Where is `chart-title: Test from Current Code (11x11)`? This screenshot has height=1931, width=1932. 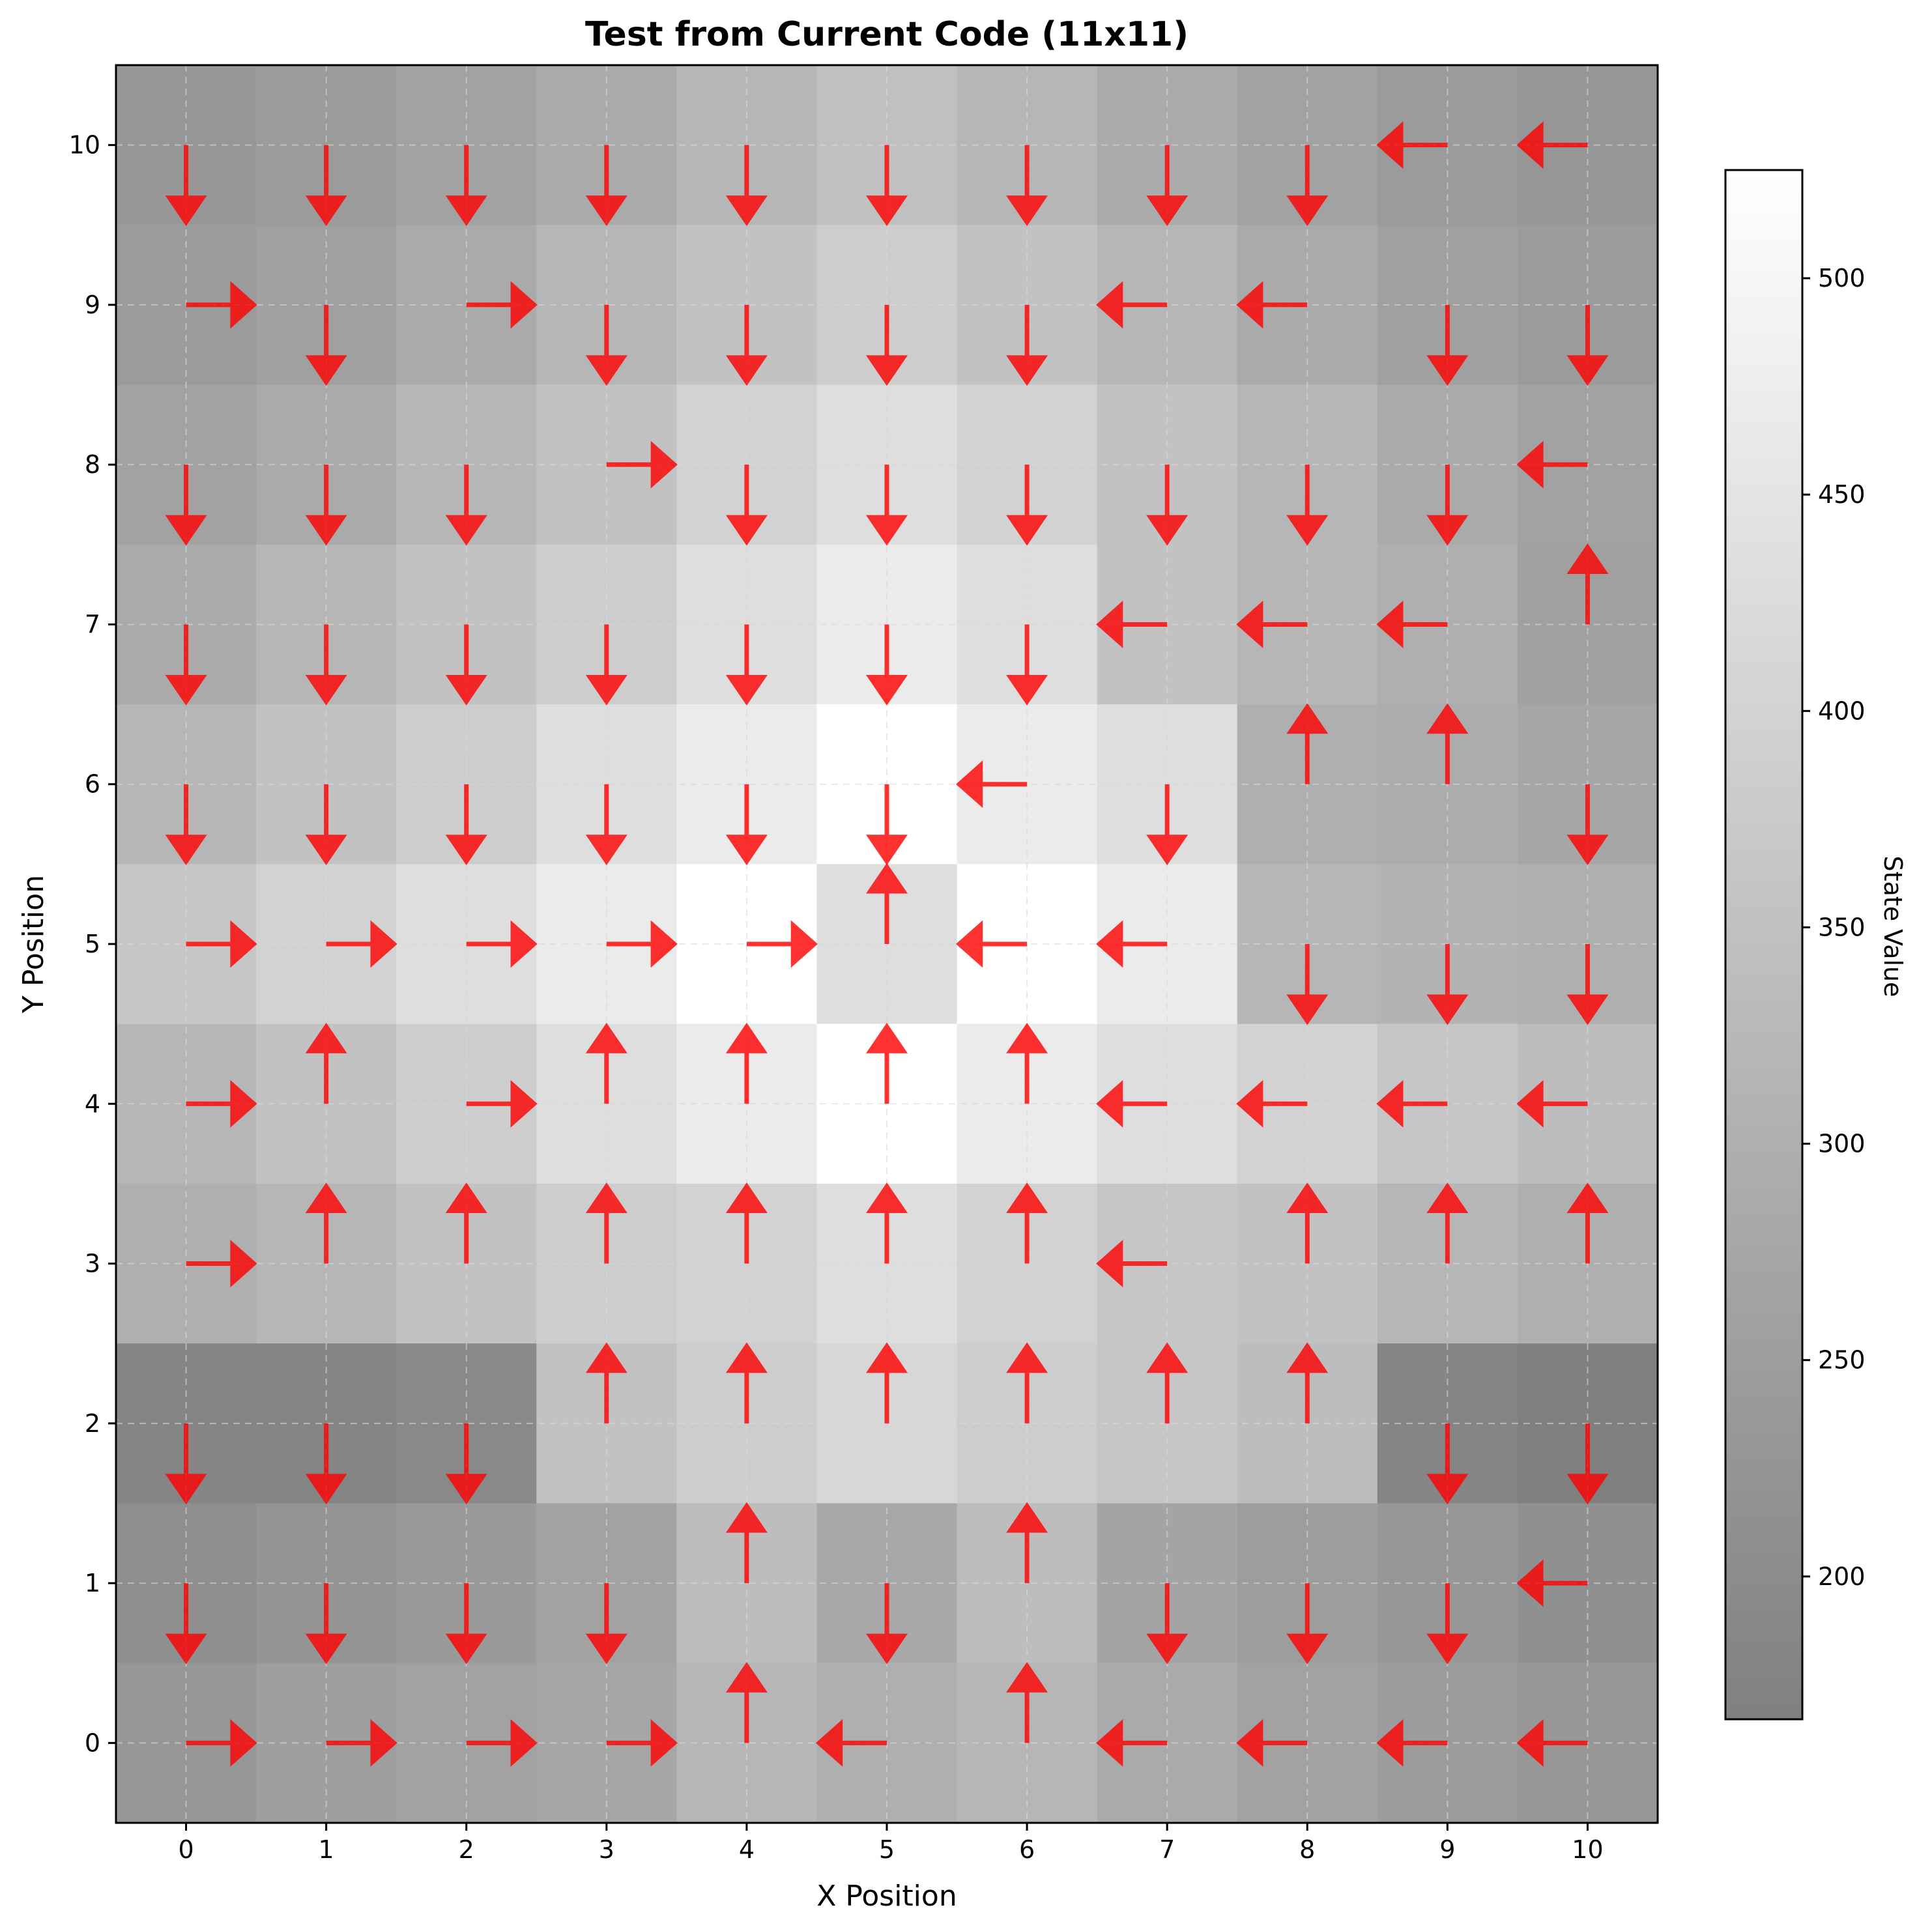
chart-title: Test from Current Code (11x11) is located at coordinates (887, 34).